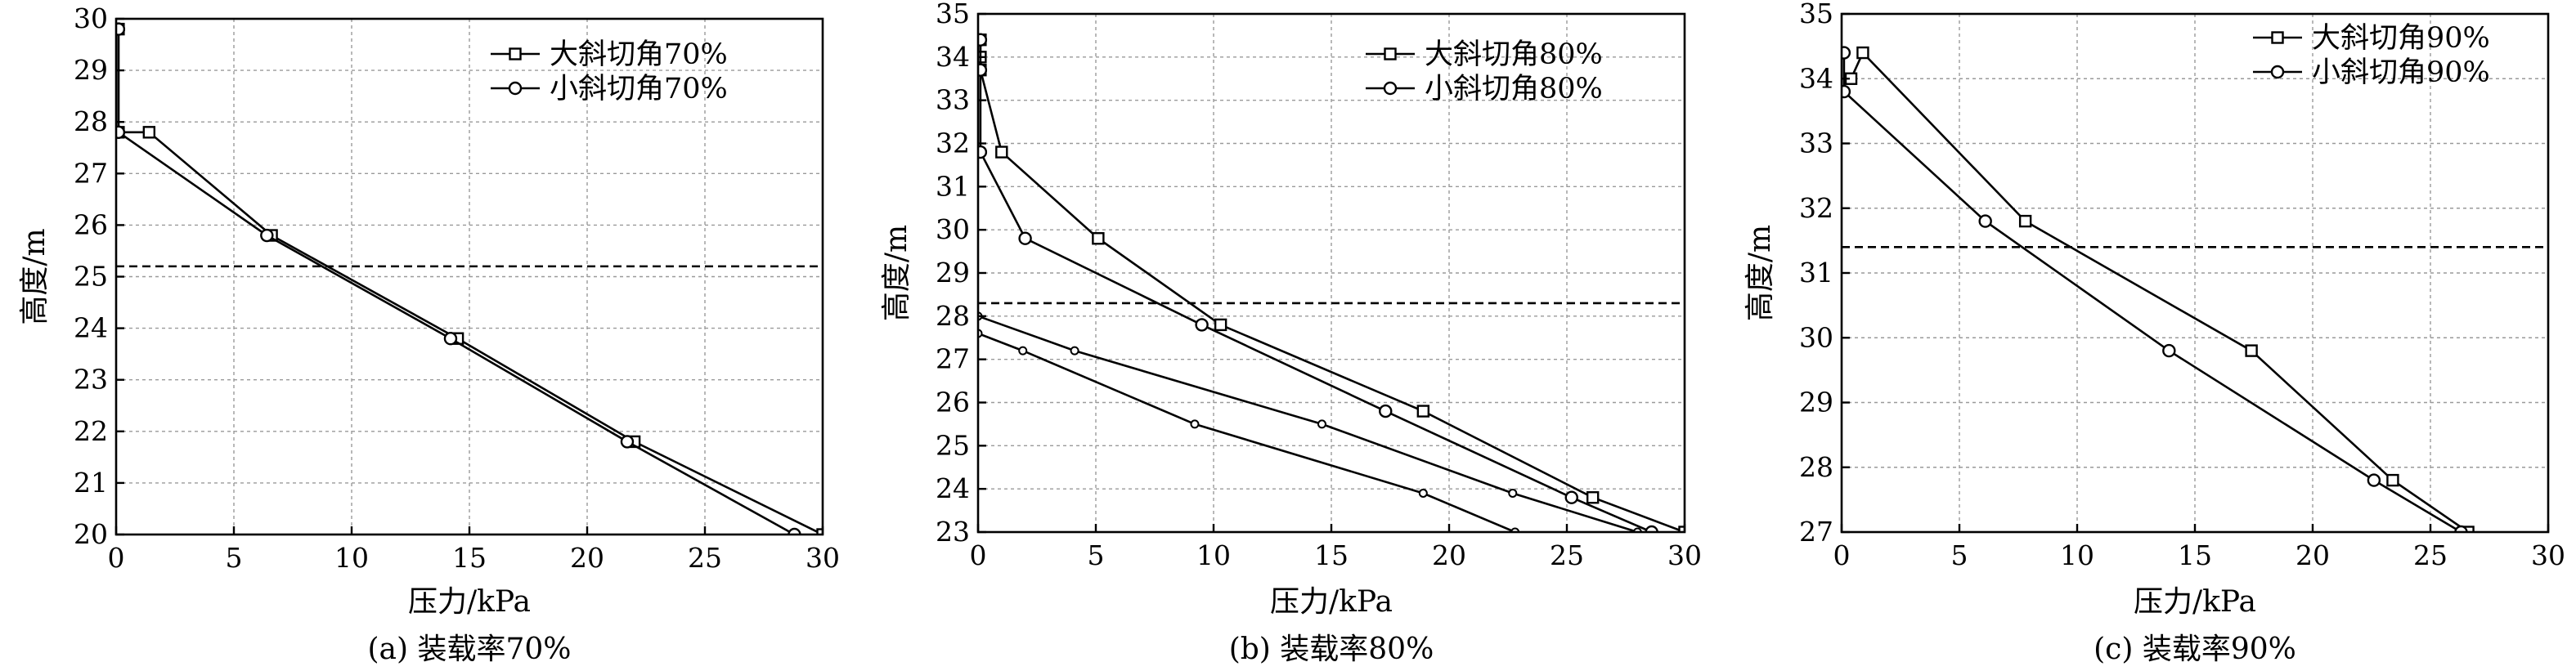 This screenshot has width=2576, height=671. I want to click on x-tick-label: 0, so click(978, 555).